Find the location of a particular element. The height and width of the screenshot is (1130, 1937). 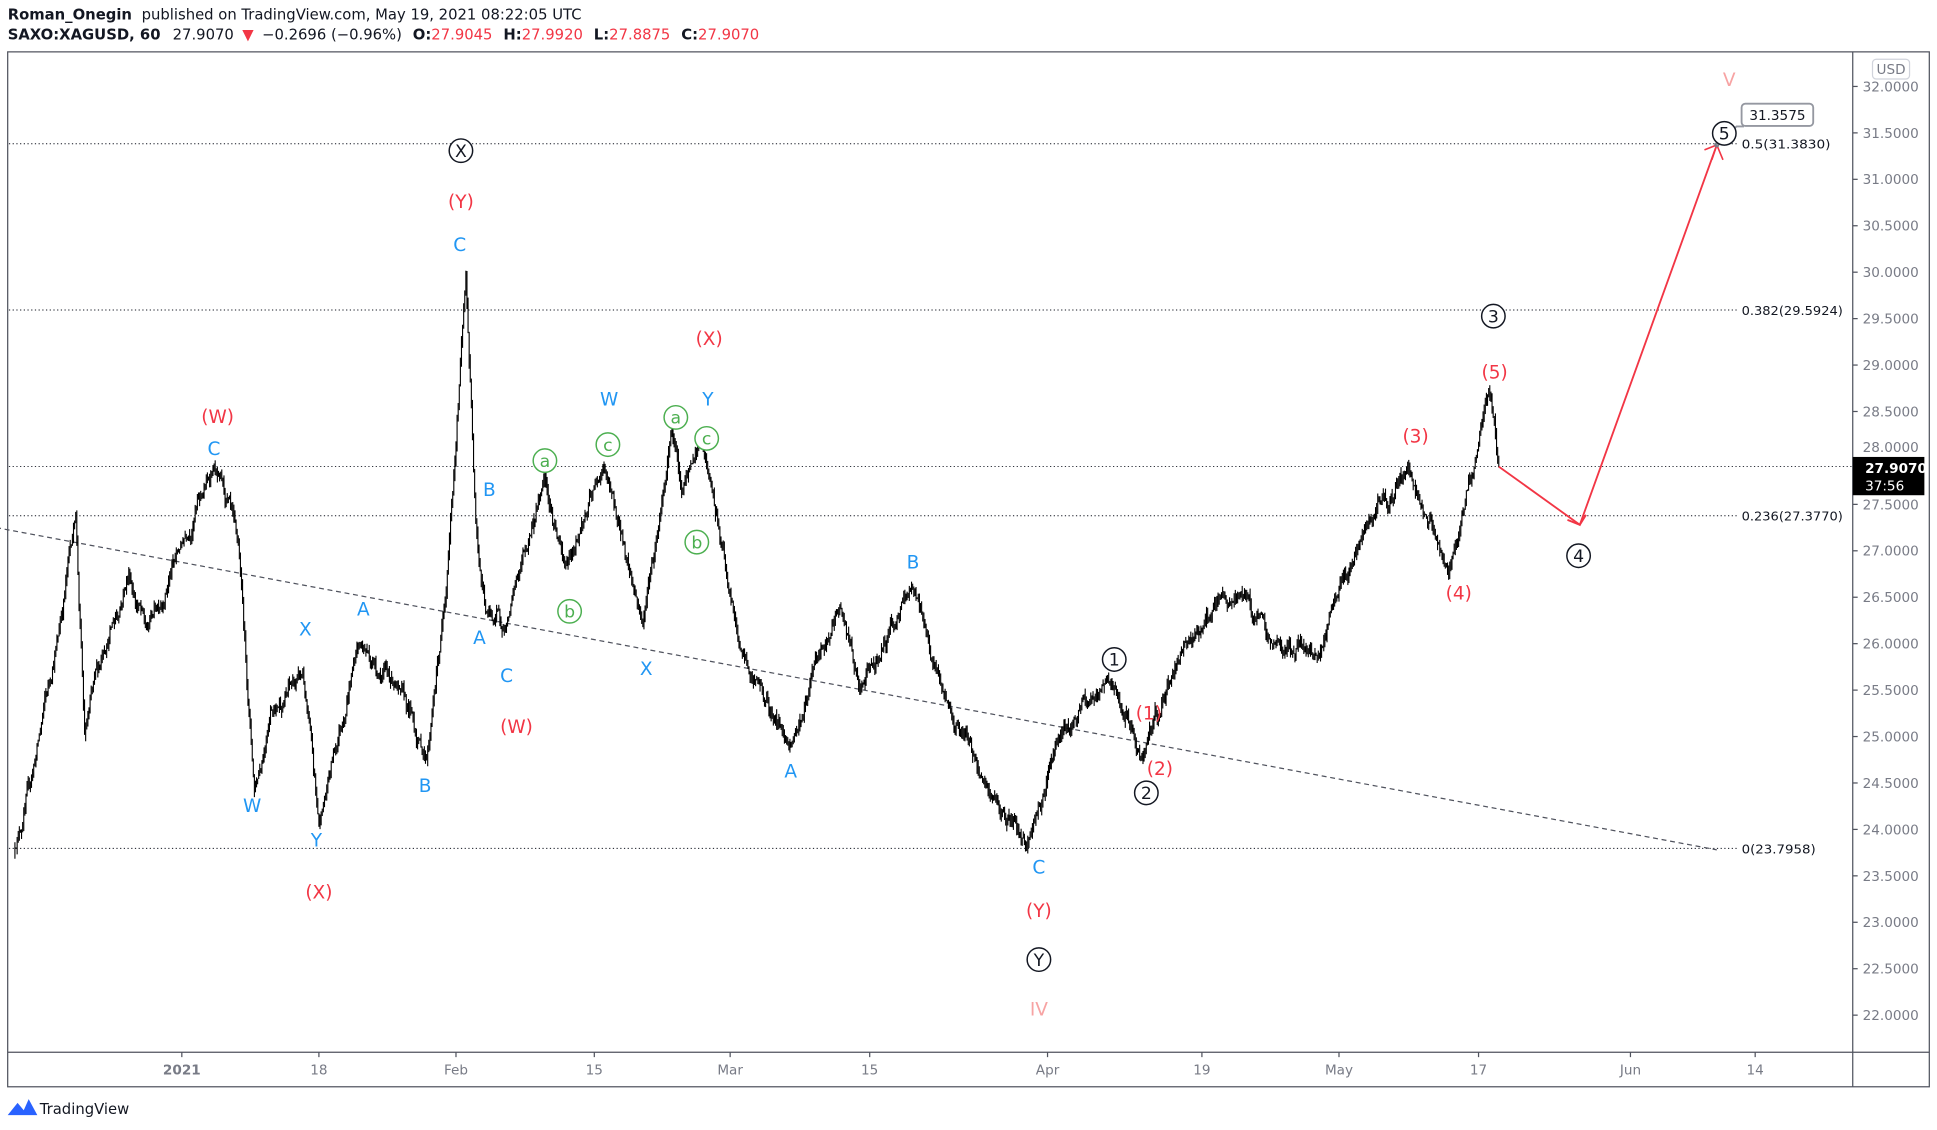

wave-label: (1) is located at coordinates (1149, 713).